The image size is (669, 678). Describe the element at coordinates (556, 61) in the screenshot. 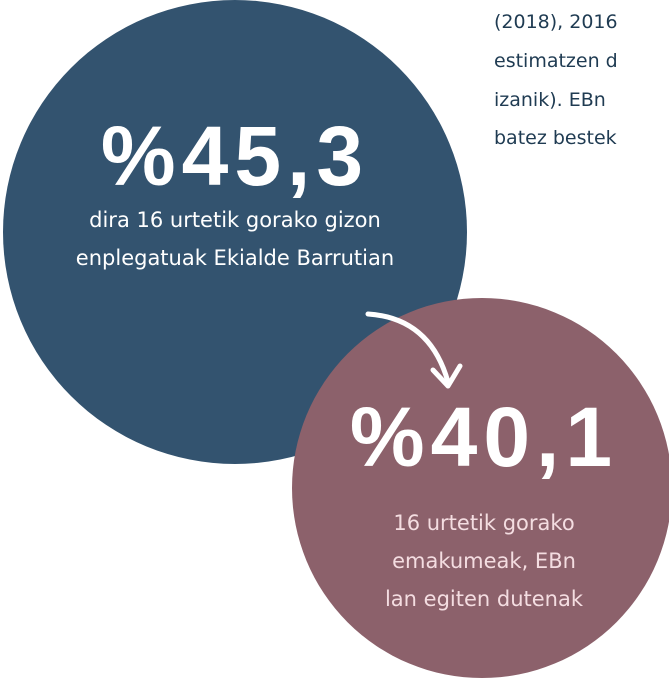

I see `intro-line: estimatzen d` at that location.